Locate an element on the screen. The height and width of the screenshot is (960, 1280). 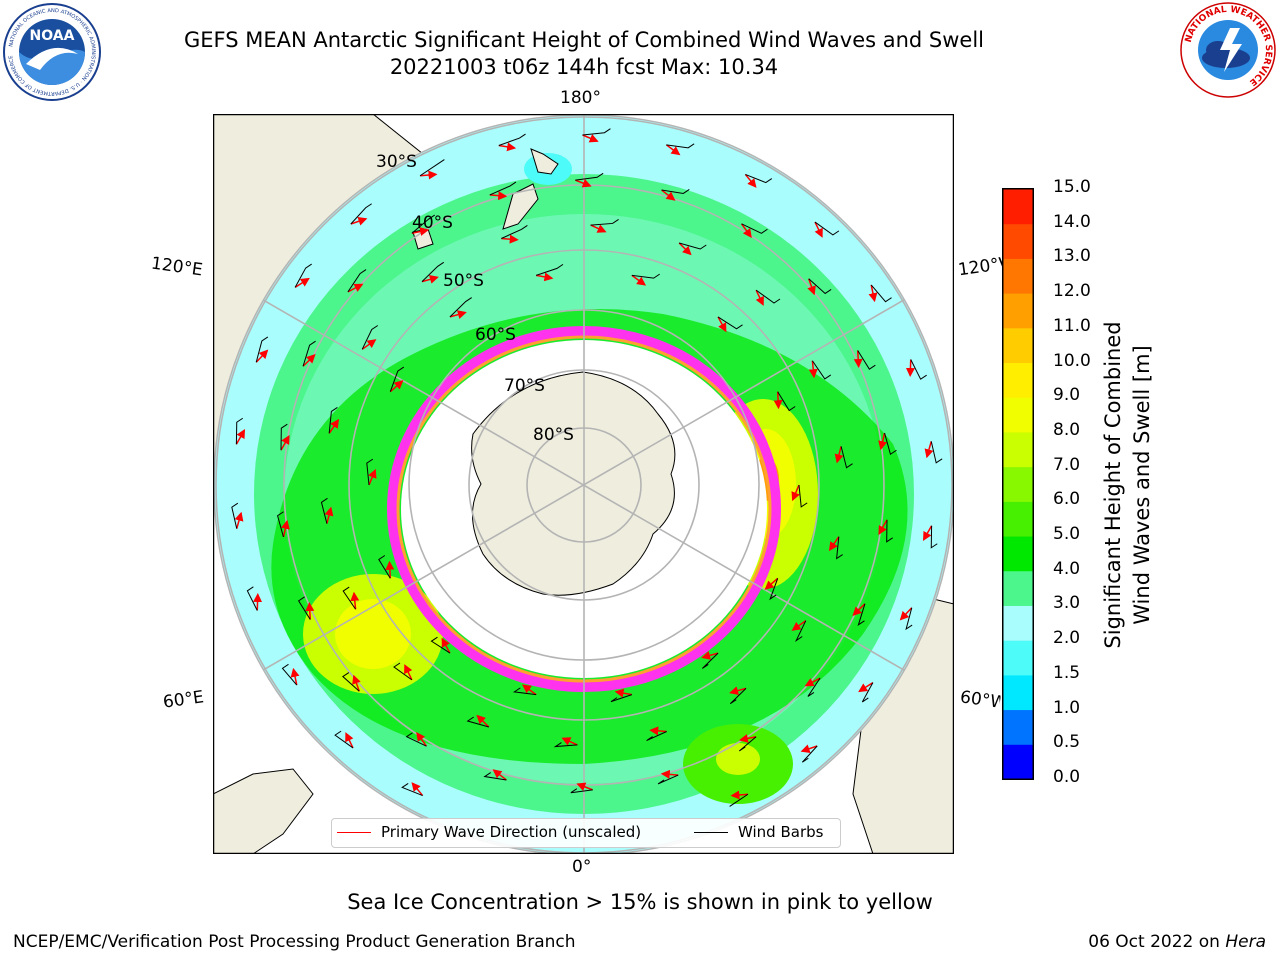
nws-logo: NATIONAL WEATHER SERVICE is located at coordinates (1228, 50).